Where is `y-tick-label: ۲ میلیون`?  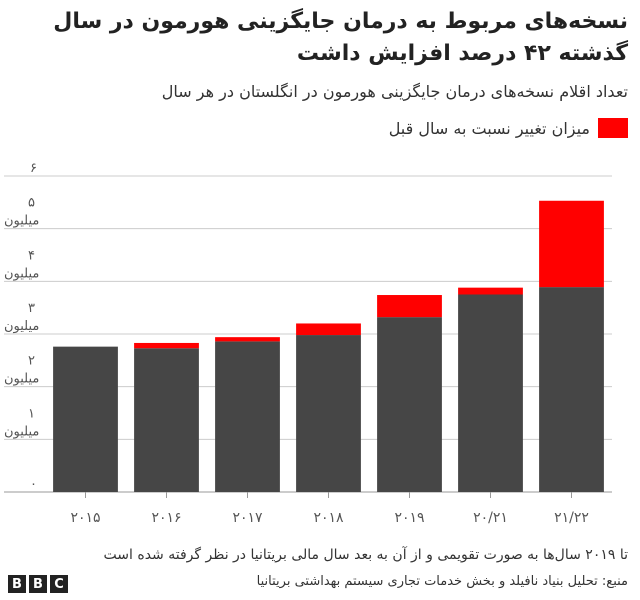
y-tick-label: ۲ میلیون is located at coordinates (21, 370).